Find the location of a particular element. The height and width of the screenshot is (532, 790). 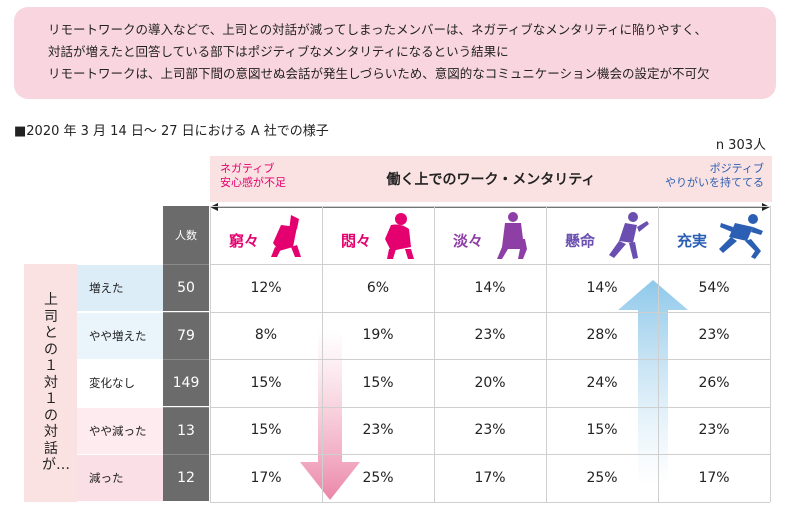

category-header-2: 悶々 is located at coordinates (378, 235).